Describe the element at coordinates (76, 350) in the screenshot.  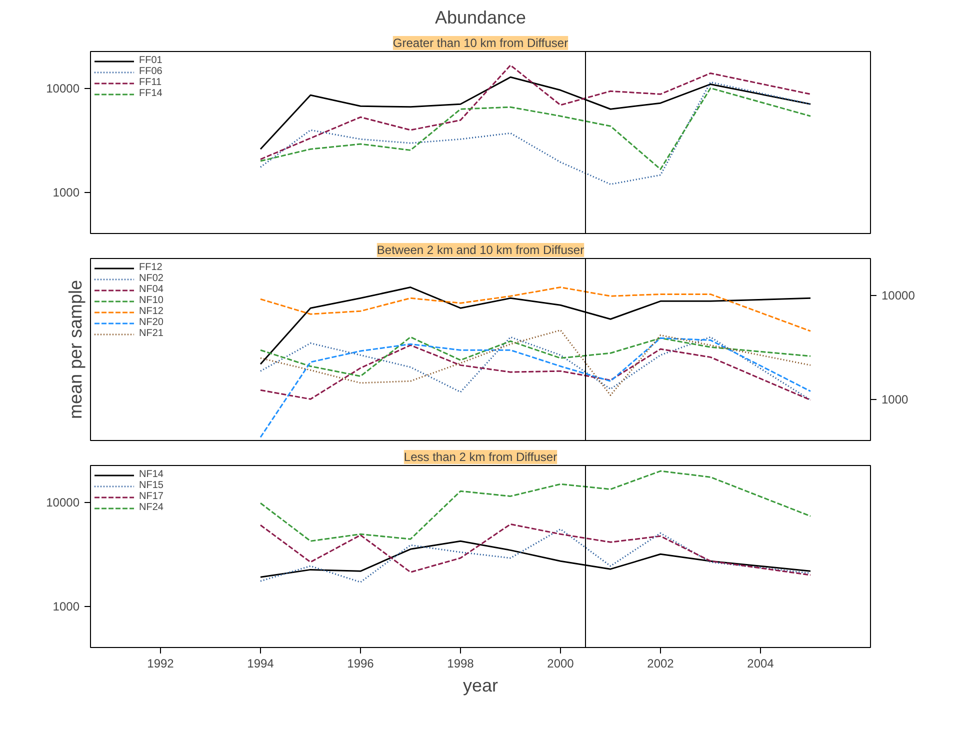
I see `y-axis-title: mean per sample` at that location.